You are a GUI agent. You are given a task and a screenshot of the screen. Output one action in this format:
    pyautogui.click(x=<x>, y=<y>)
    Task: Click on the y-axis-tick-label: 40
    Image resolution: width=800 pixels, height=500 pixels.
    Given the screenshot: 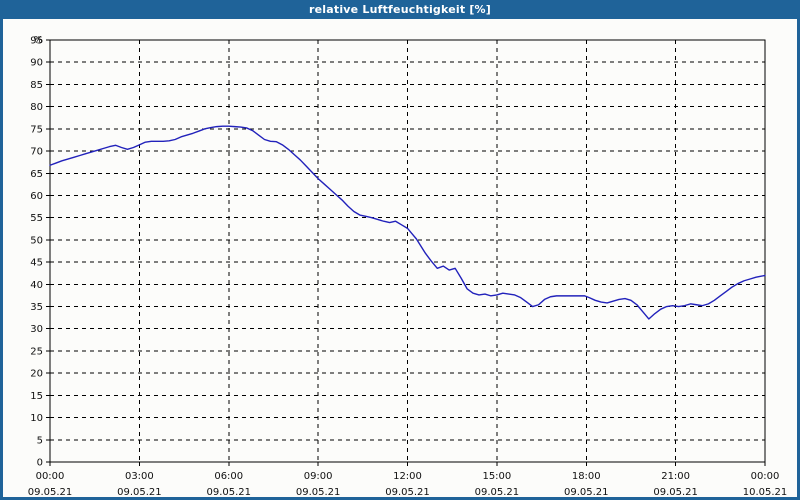 What is the action you would take?
    pyautogui.click(x=36, y=285)
    